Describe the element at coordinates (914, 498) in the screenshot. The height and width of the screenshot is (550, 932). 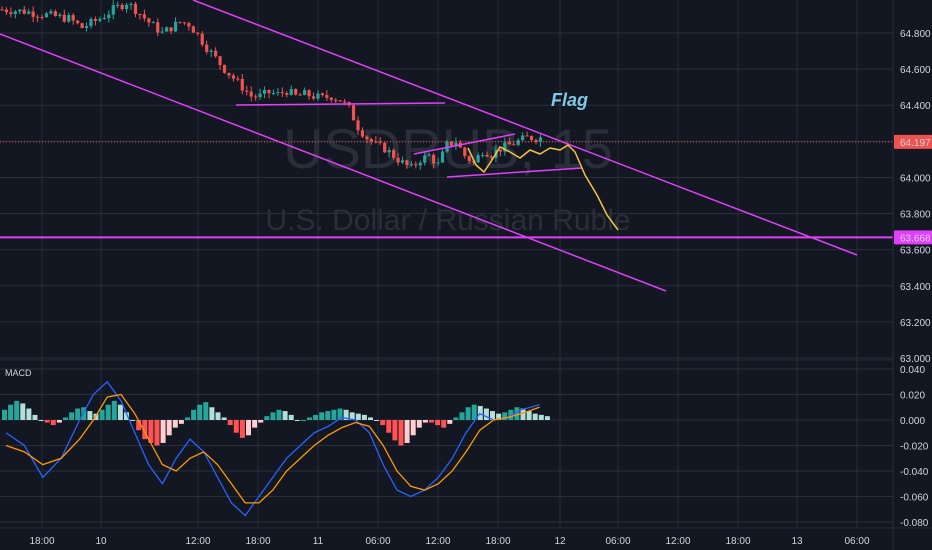
I see `macd-tick-label: -0.060` at that location.